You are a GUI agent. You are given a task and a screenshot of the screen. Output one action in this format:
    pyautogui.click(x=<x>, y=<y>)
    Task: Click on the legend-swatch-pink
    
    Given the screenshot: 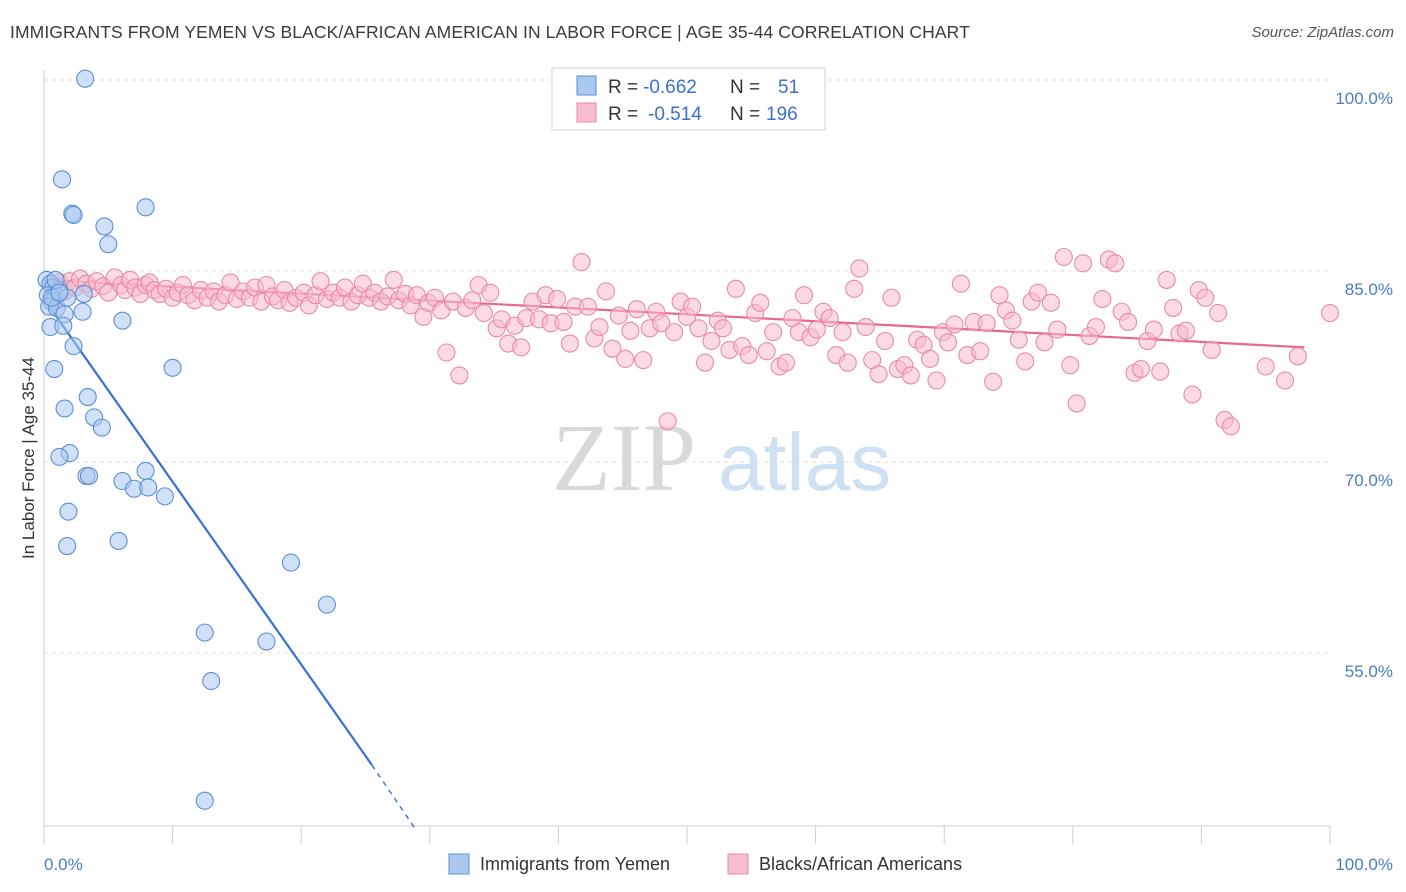 What is the action you would take?
    pyautogui.click(x=586, y=112)
    